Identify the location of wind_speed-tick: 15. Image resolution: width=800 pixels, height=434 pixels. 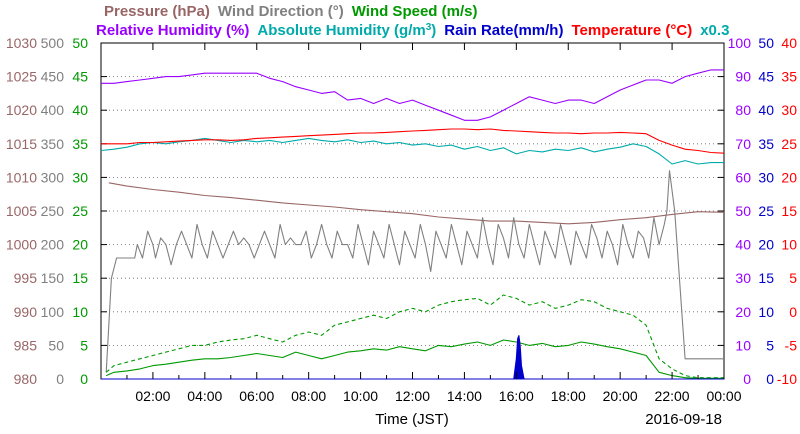
(80, 278).